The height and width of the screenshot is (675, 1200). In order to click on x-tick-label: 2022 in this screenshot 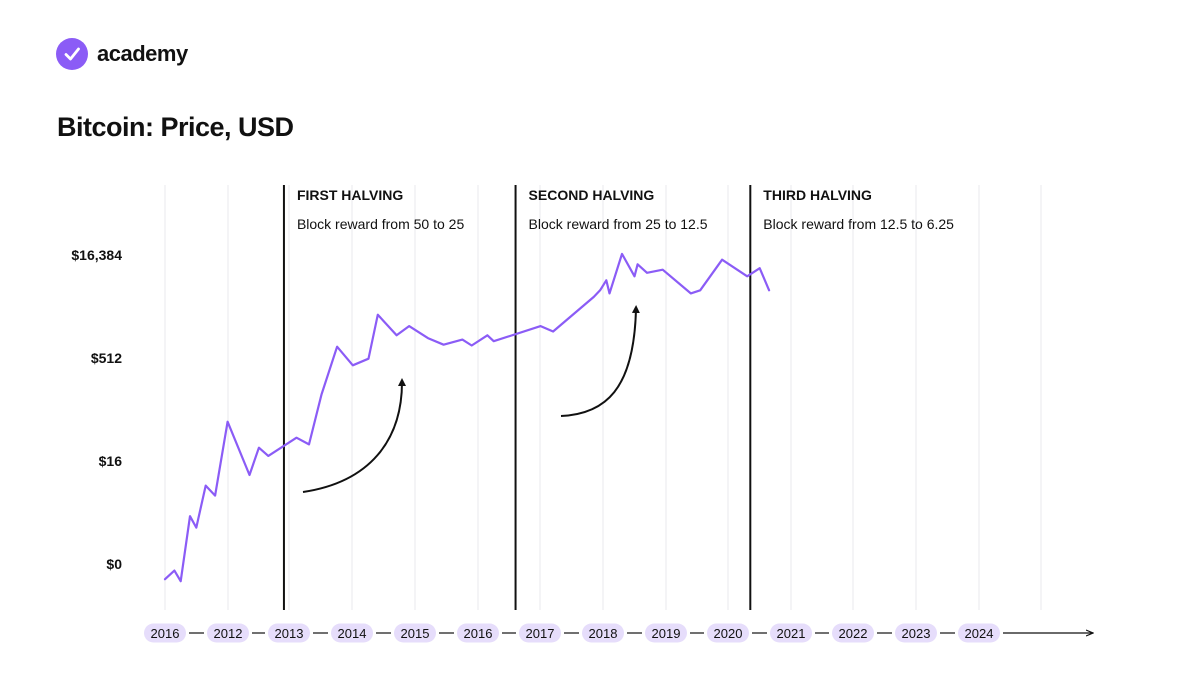, I will do `click(853, 633)`.